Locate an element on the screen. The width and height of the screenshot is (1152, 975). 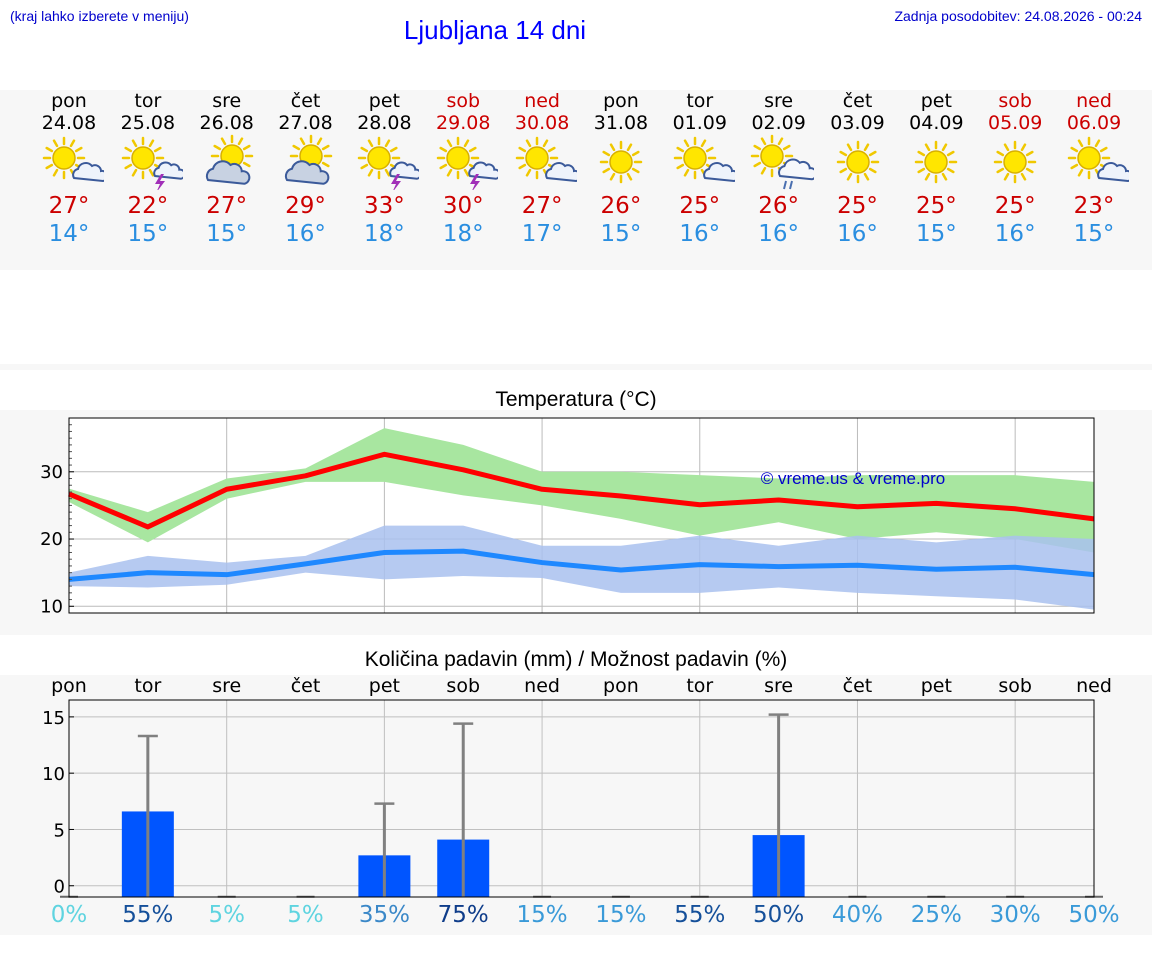
temperature-y-tick-label: 20 is located at coordinates (51, 539).